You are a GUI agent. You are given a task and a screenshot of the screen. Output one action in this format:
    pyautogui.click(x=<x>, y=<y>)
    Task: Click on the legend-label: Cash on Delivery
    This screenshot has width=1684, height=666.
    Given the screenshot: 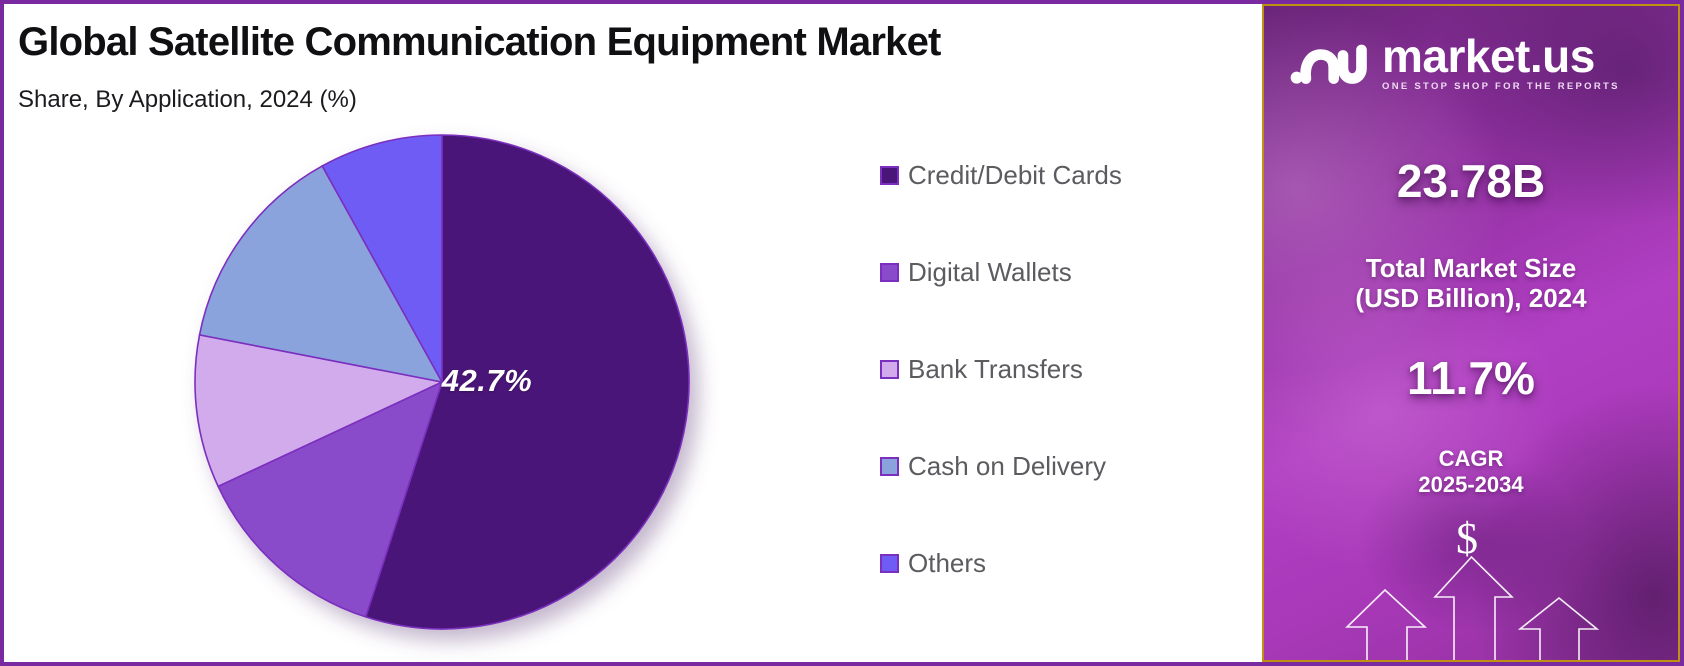 What is the action you would take?
    pyautogui.click(x=1007, y=466)
    